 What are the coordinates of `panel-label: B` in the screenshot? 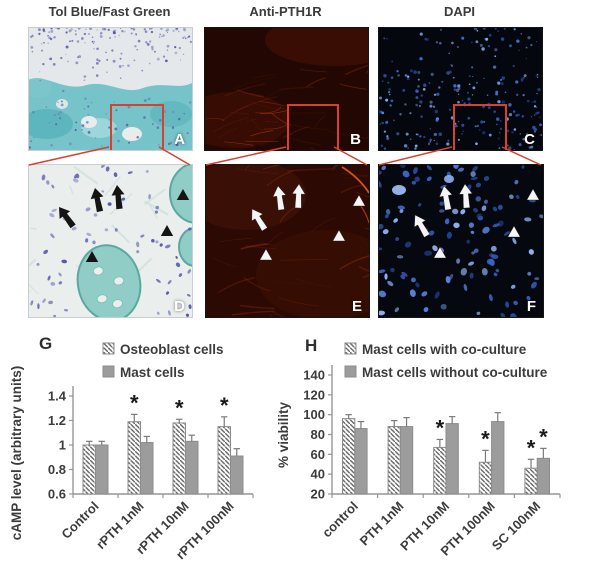 It's located at (355, 139).